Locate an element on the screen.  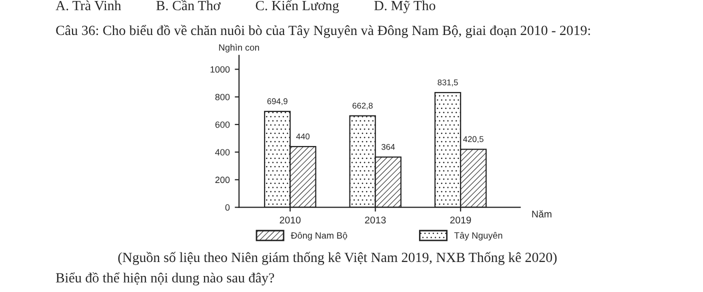
x-tick-label: 2019 is located at coordinates (460, 220).